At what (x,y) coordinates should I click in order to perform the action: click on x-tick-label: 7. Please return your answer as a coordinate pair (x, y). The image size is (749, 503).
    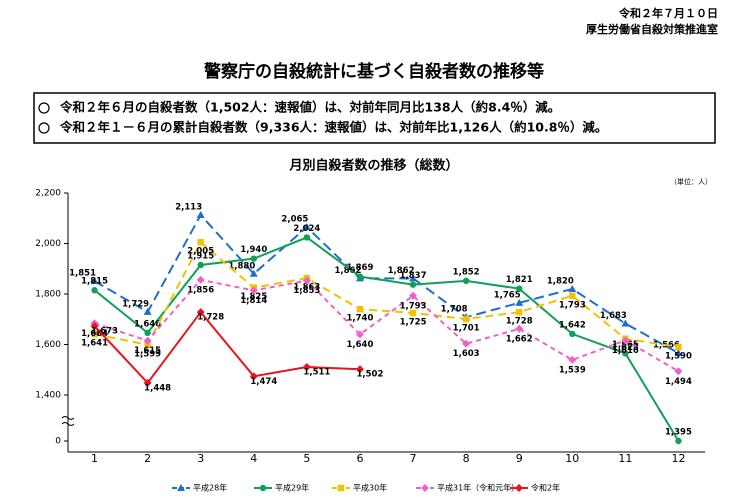
    Looking at the image, I should click on (413, 458).